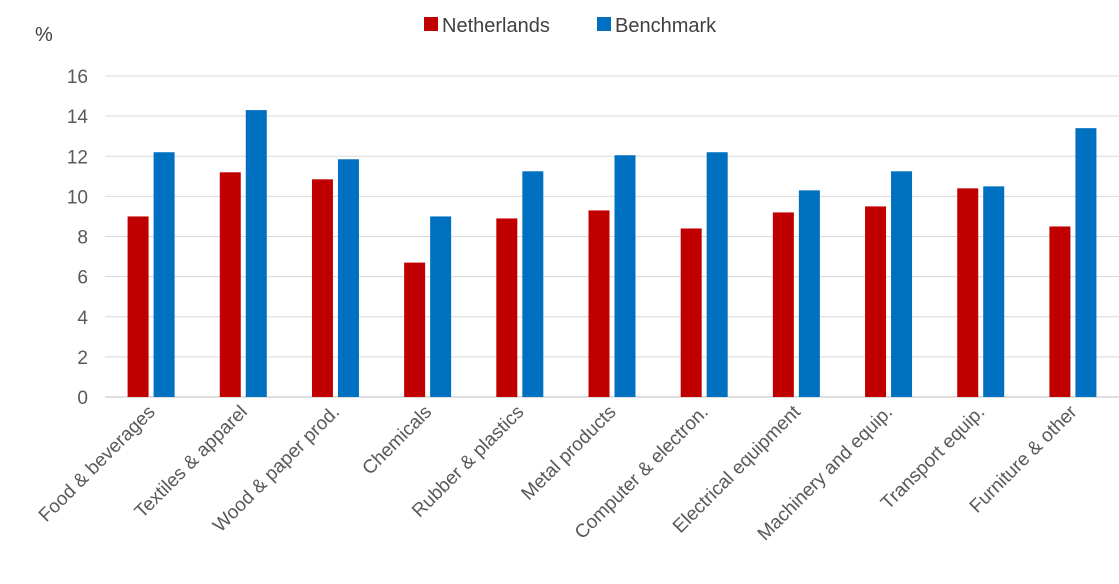  Describe the element at coordinates (398, 441) in the screenshot. I see `x-category-label: Chemicals` at that location.